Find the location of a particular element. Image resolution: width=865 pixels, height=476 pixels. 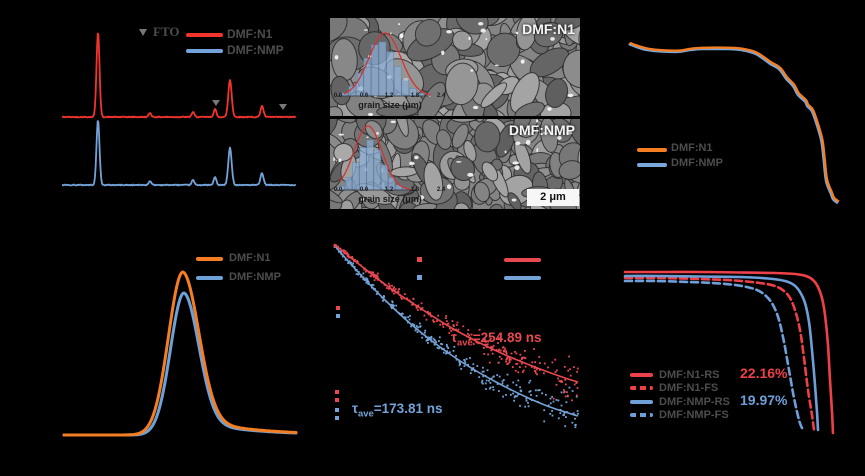

legend-swatch-jv-n1-fs is located at coordinates (641, 388).